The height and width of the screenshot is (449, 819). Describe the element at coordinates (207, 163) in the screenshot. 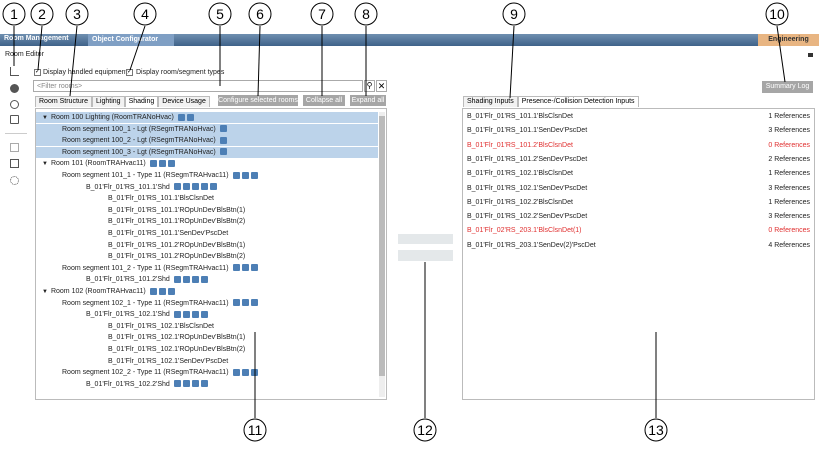

I see `tree-row: ▼ Room 101 (RoomTRAHvac11)` at that location.